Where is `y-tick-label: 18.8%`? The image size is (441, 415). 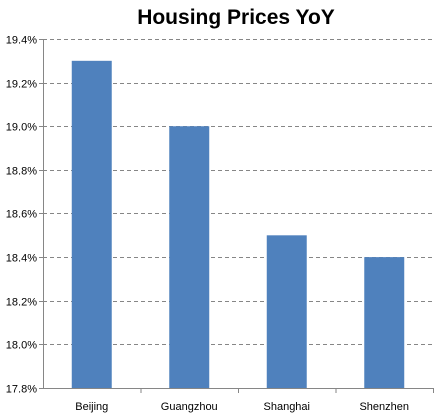
y-tick-label: 18.8% is located at coordinates (21, 172).